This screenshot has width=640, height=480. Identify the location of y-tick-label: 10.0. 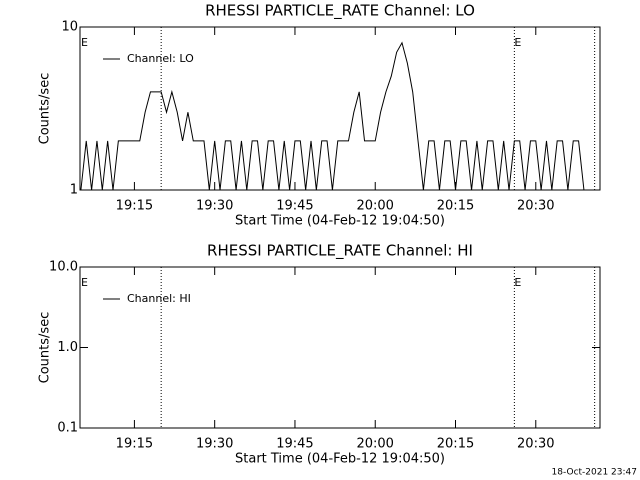
(63, 267).